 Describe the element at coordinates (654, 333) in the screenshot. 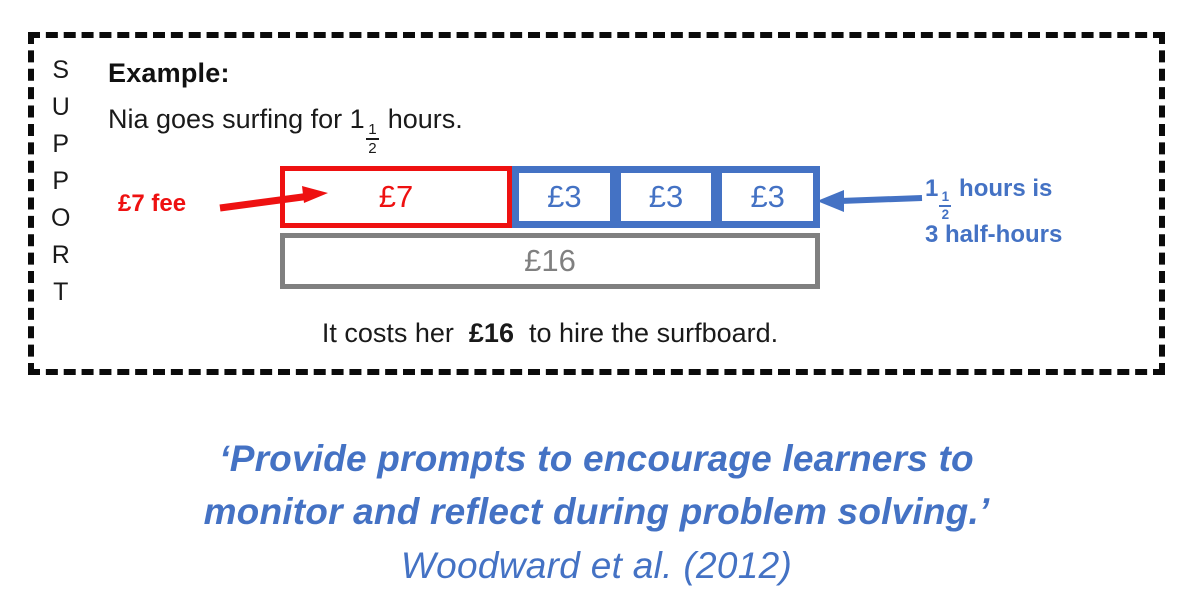

I see `conclusion-text-after: to hire the surfboard.` at that location.